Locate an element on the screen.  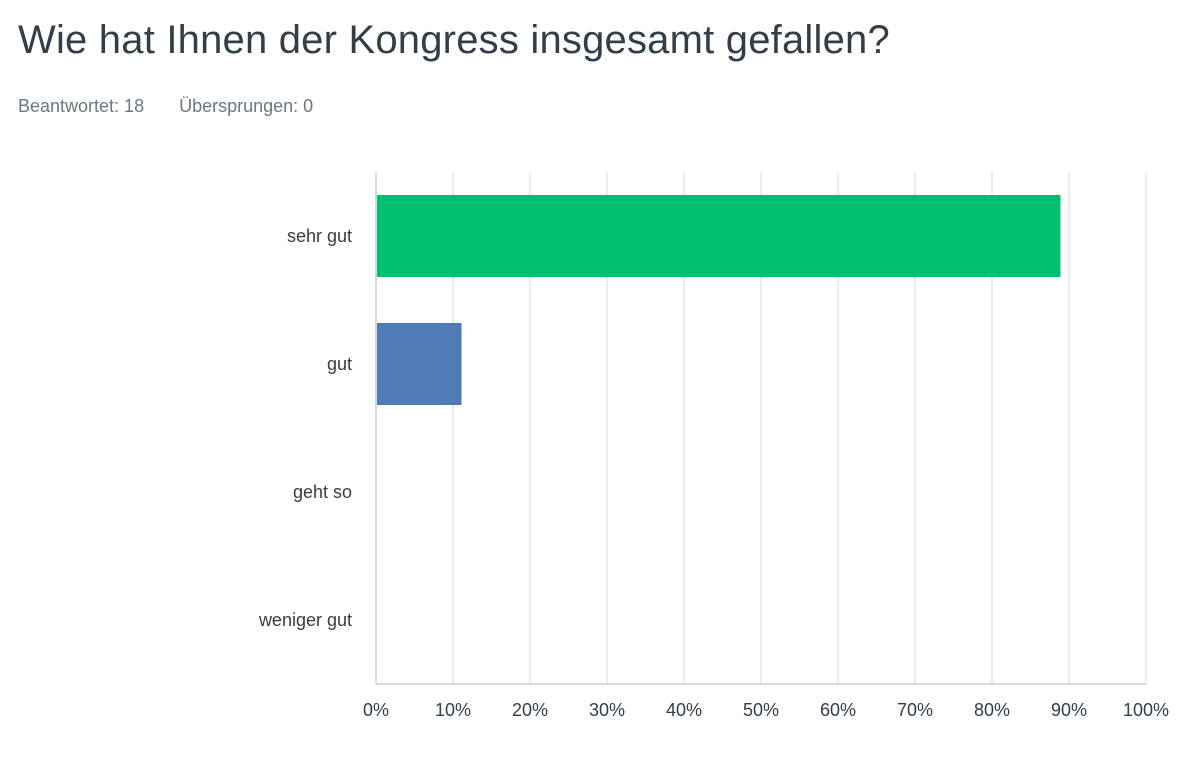
response-stats: Beantwortet: 18 Übersprungen: 0 is located at coordinates (180, 106).